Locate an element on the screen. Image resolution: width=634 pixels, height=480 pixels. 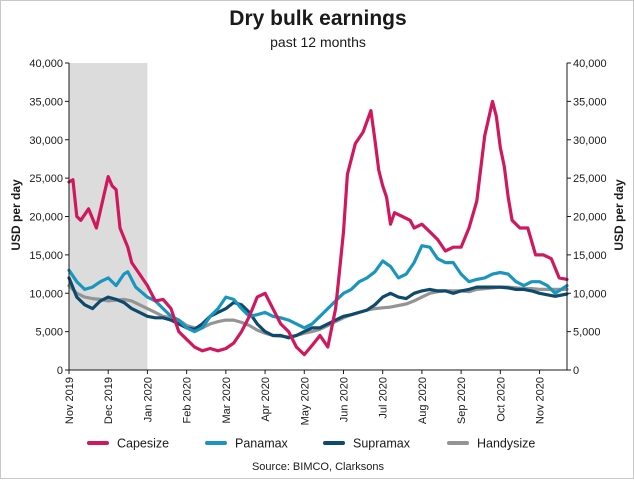
y-tick-label-left: 40,000 is located at coordinates (46, 64).